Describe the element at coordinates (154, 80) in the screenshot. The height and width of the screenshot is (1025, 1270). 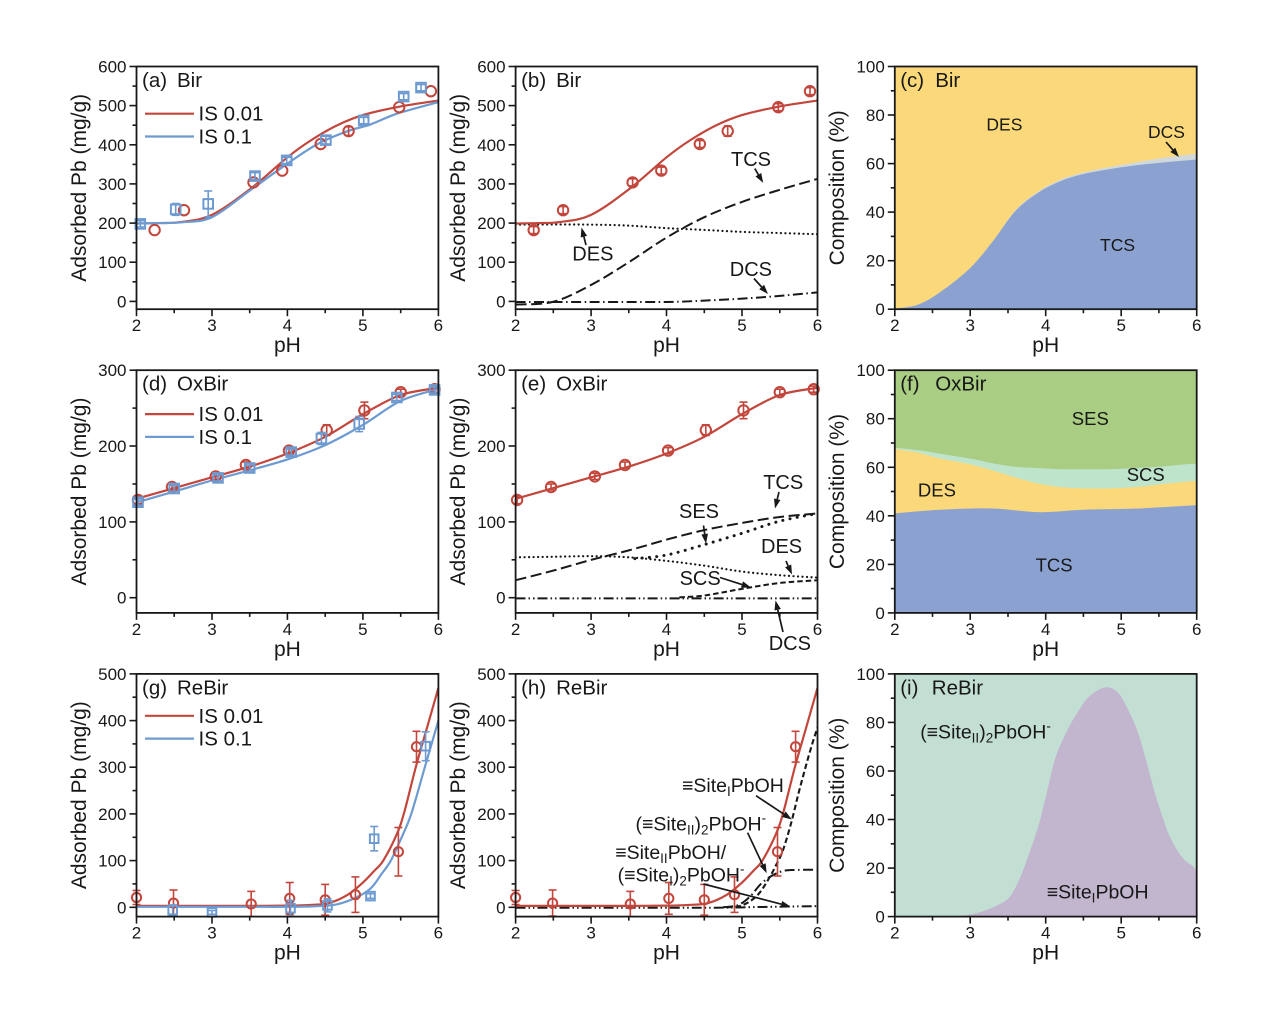
I see `svg-text: (a)` at that location.